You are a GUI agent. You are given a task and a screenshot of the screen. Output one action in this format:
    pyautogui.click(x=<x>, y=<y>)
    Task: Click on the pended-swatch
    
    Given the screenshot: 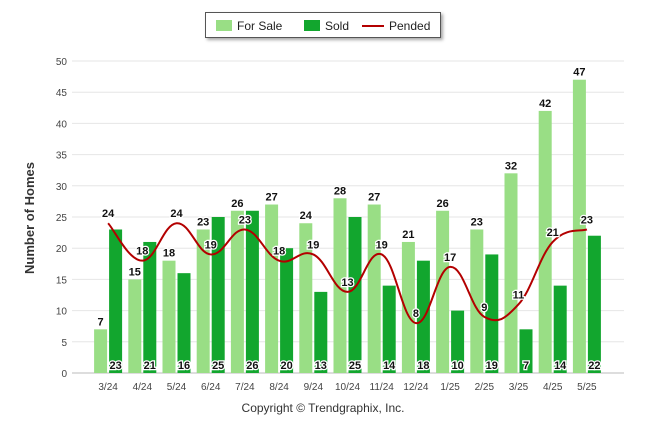 What is the action you would take?
    pyautogui.click(x=373, y=26)
    